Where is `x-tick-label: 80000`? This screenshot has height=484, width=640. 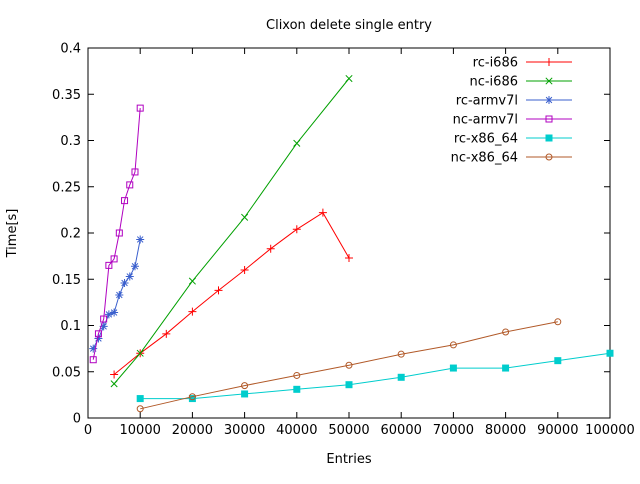
x-tick-label: 80000 is located at coordinates (505, 430).